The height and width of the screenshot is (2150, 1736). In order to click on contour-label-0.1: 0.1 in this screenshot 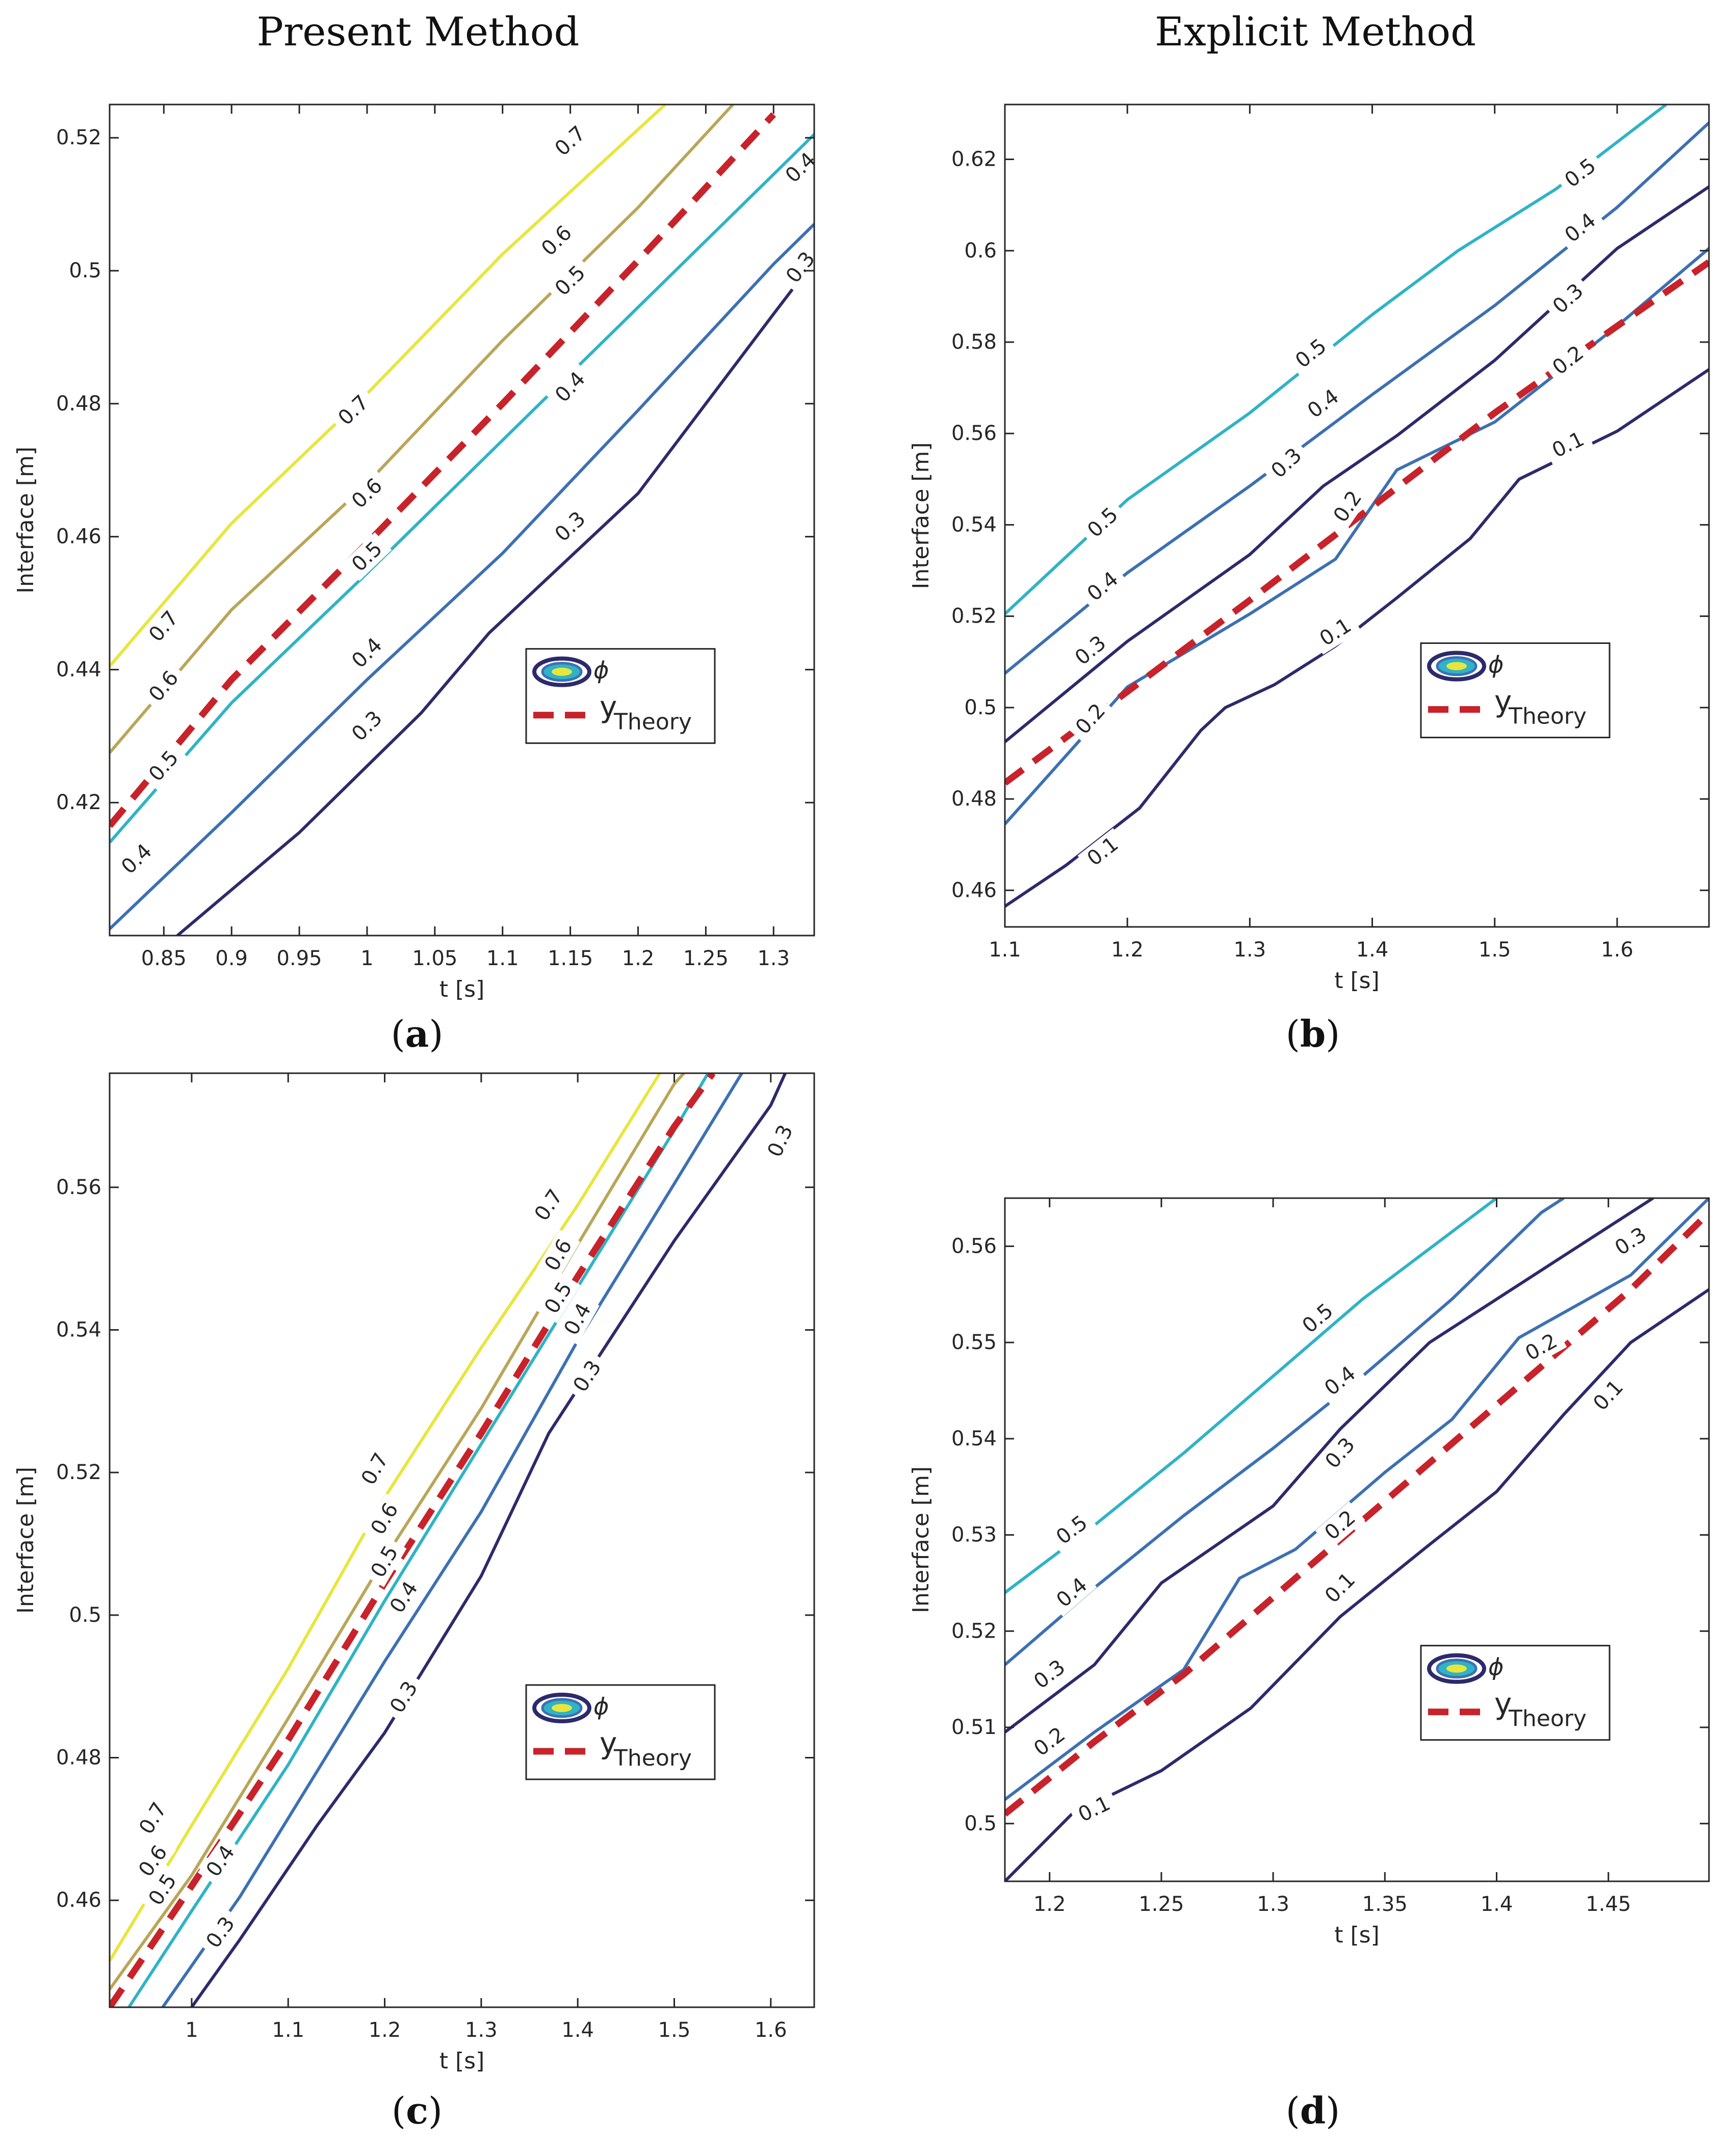, I will do `click(1568, 445)`.